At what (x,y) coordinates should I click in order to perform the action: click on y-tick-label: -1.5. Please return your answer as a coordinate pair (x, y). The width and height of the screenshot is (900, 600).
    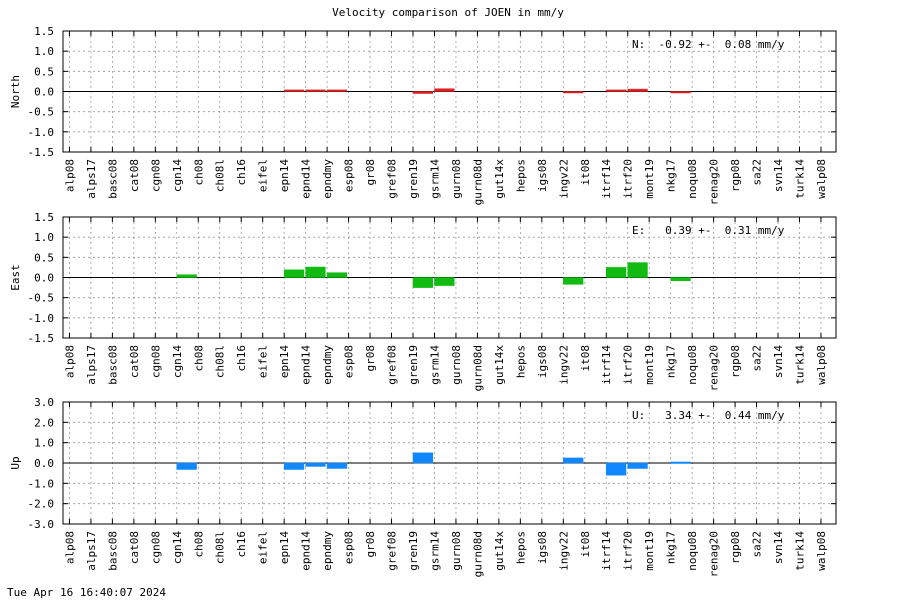
    Looking at the image, I should click on (41, 152).